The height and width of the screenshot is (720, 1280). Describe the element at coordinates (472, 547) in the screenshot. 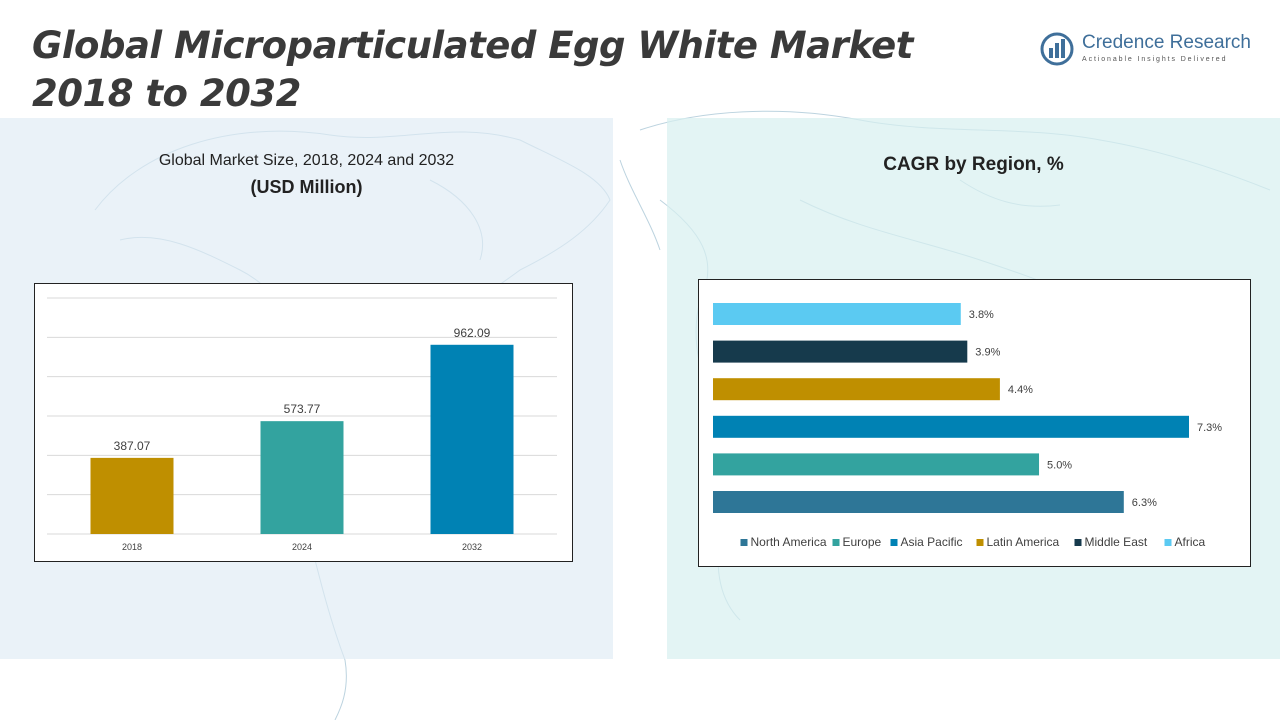

I see `x-tick-label: 2032` at that location.